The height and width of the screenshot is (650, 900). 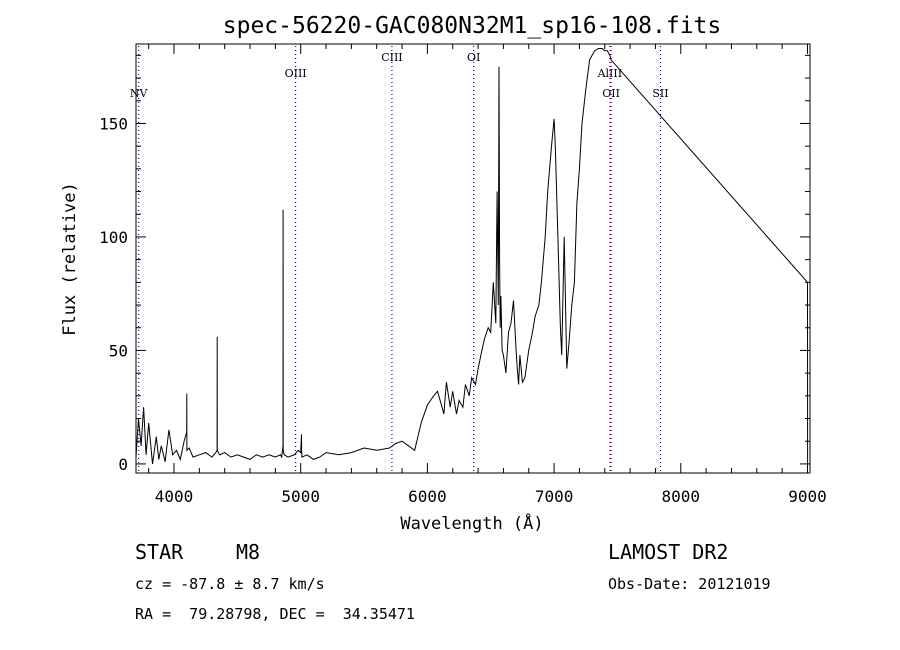 I want to click on x-tick-label: 4000, so click(x=174, y=496).